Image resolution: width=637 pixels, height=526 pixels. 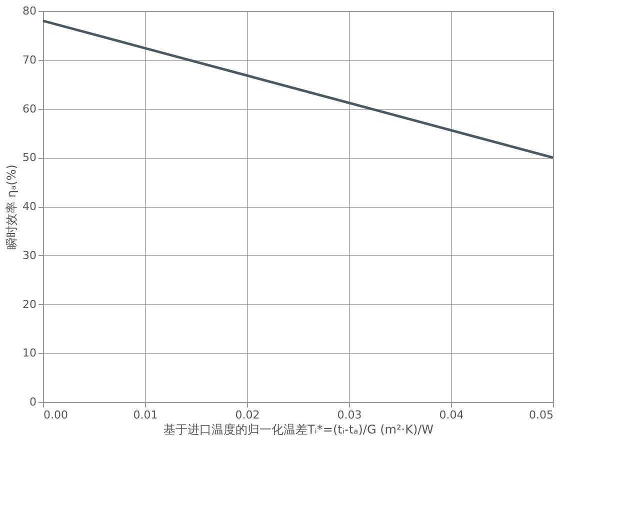 I want to click on y-tick-label: 40, so click(x=29, y=206).